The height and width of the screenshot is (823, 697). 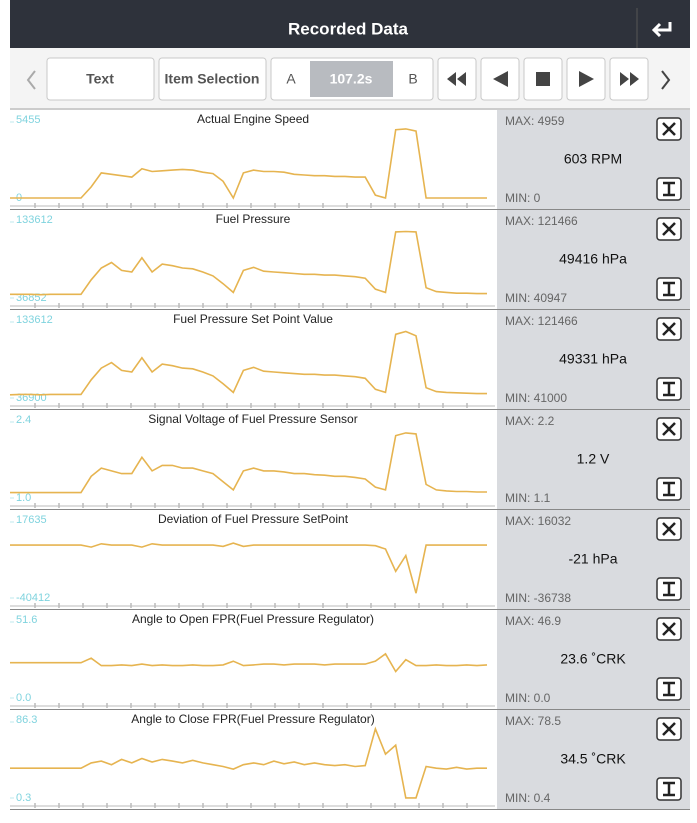 I want to click on return-icon, so click(x=661, y=30).